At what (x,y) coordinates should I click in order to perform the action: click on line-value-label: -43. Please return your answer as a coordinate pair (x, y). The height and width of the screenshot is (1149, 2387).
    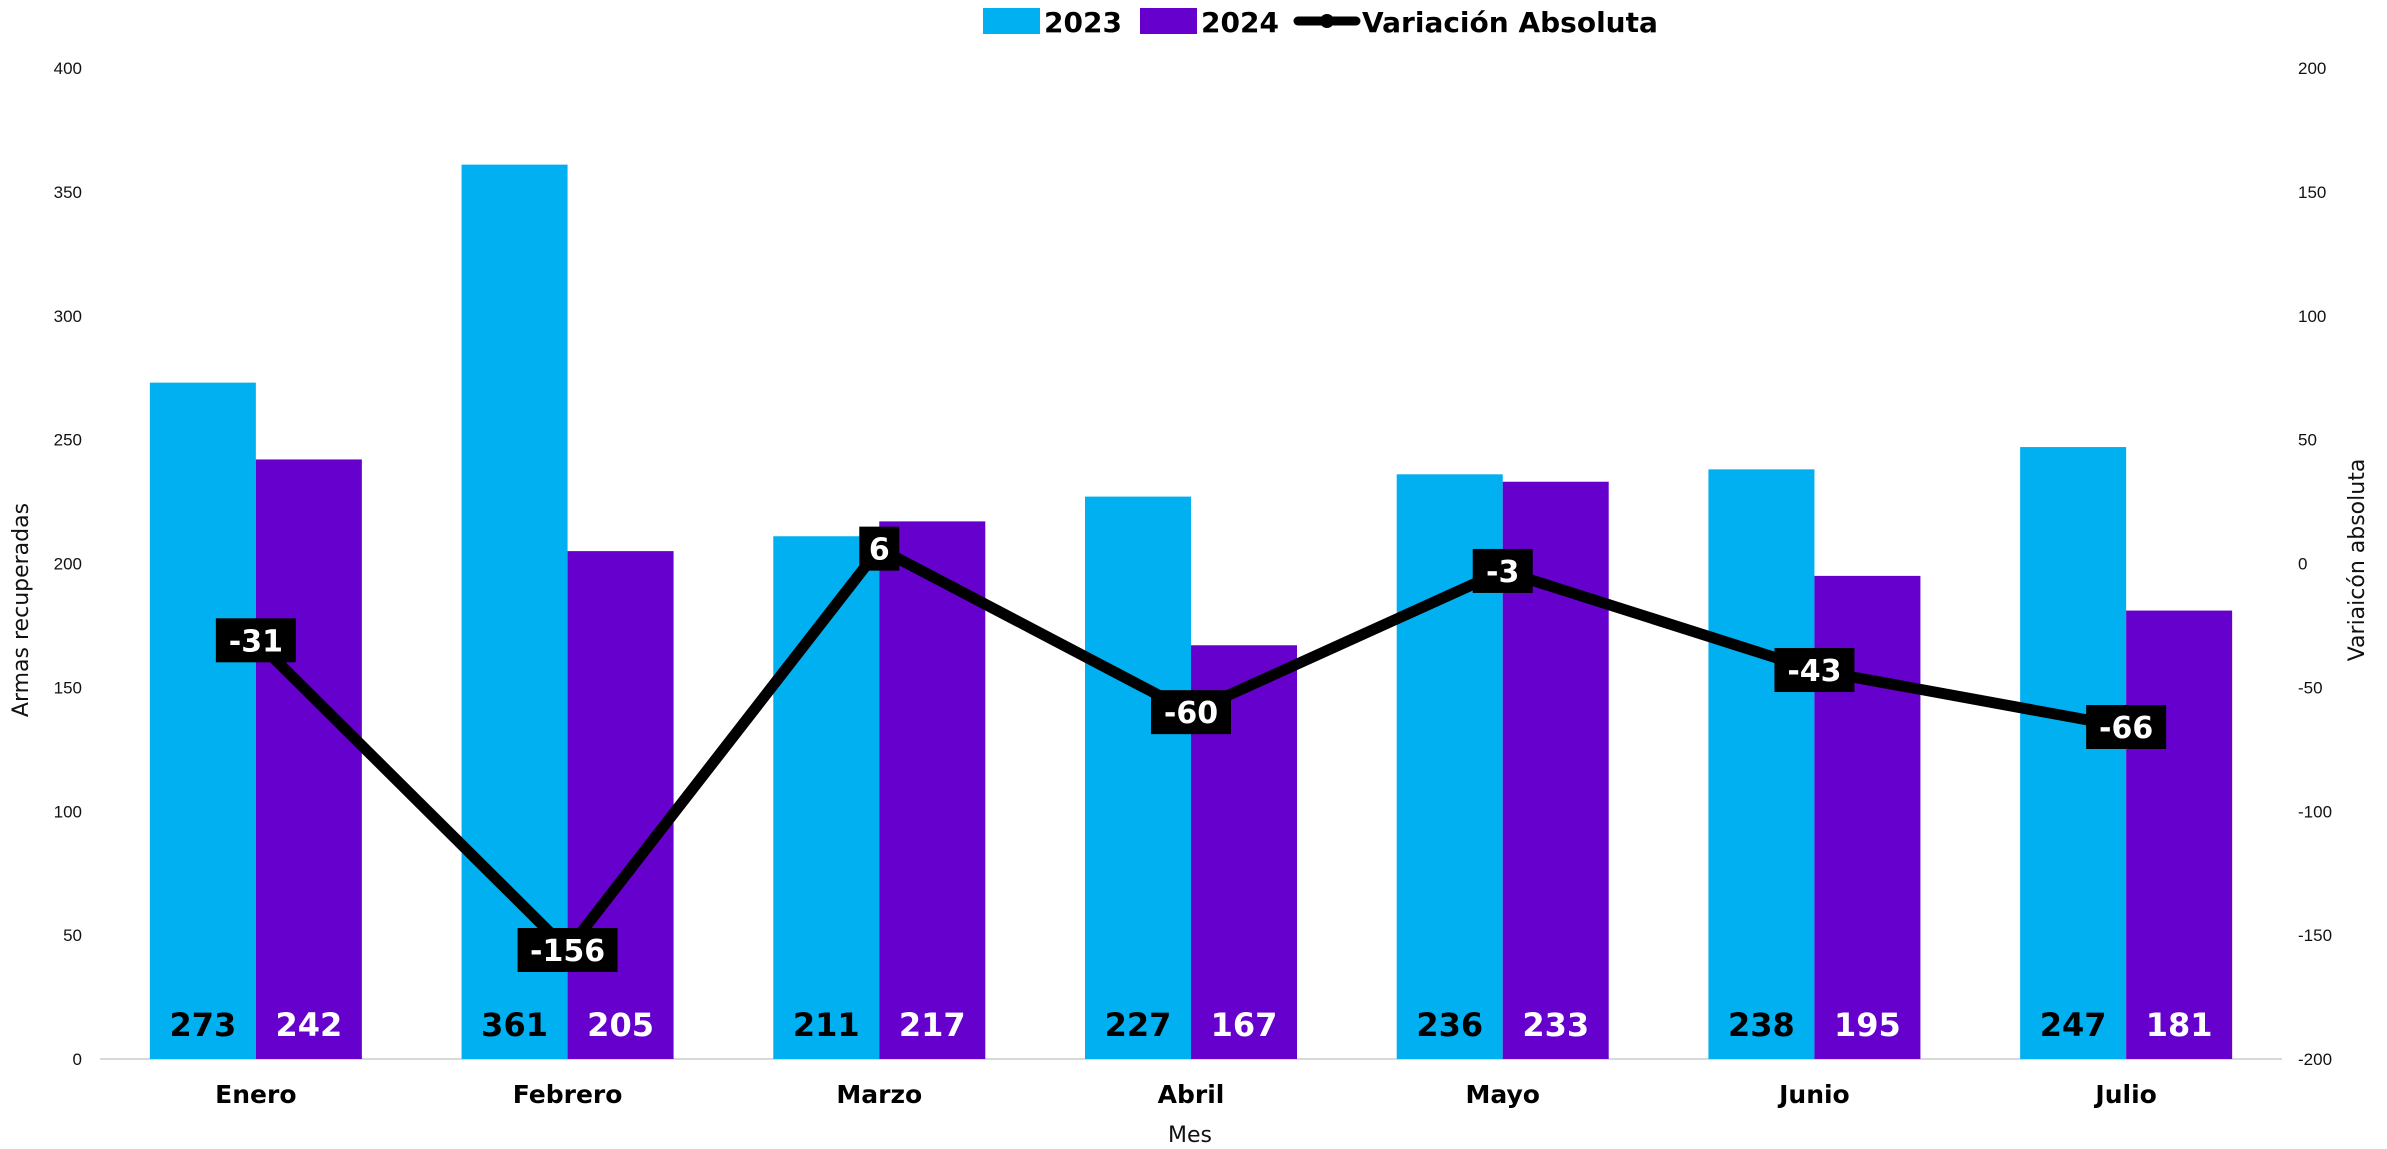
    Looking at the image, I should click on (1814, 671).